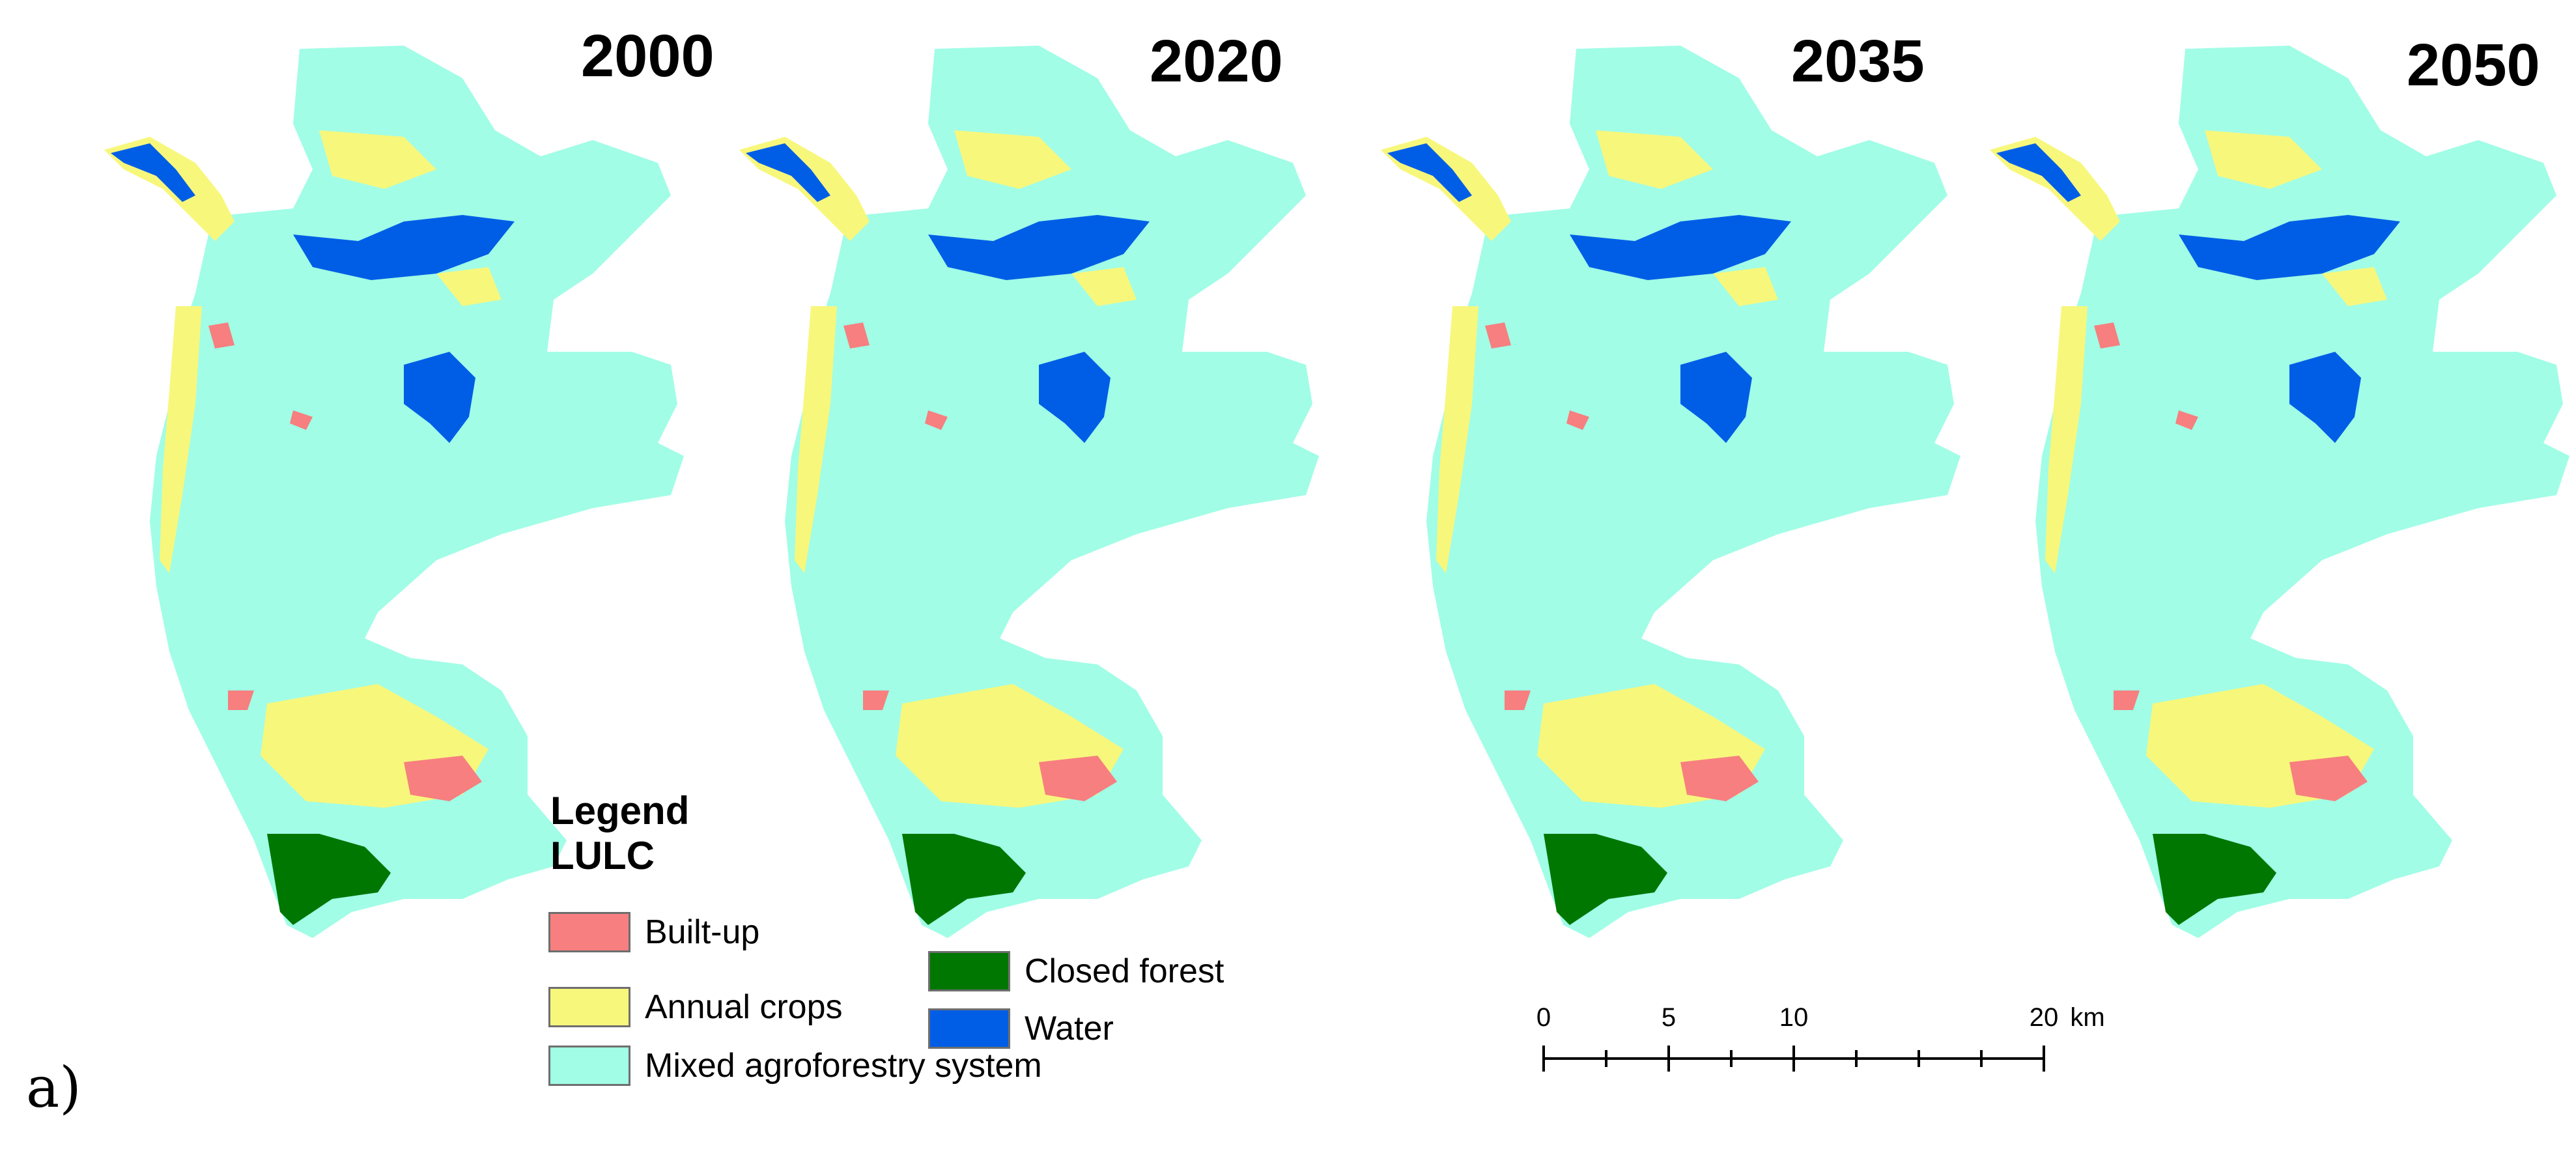 This screenshot has width=2576, height=1153. I want to click on scale-bar: 0 5 10 20 km, so click(1823, 1045).